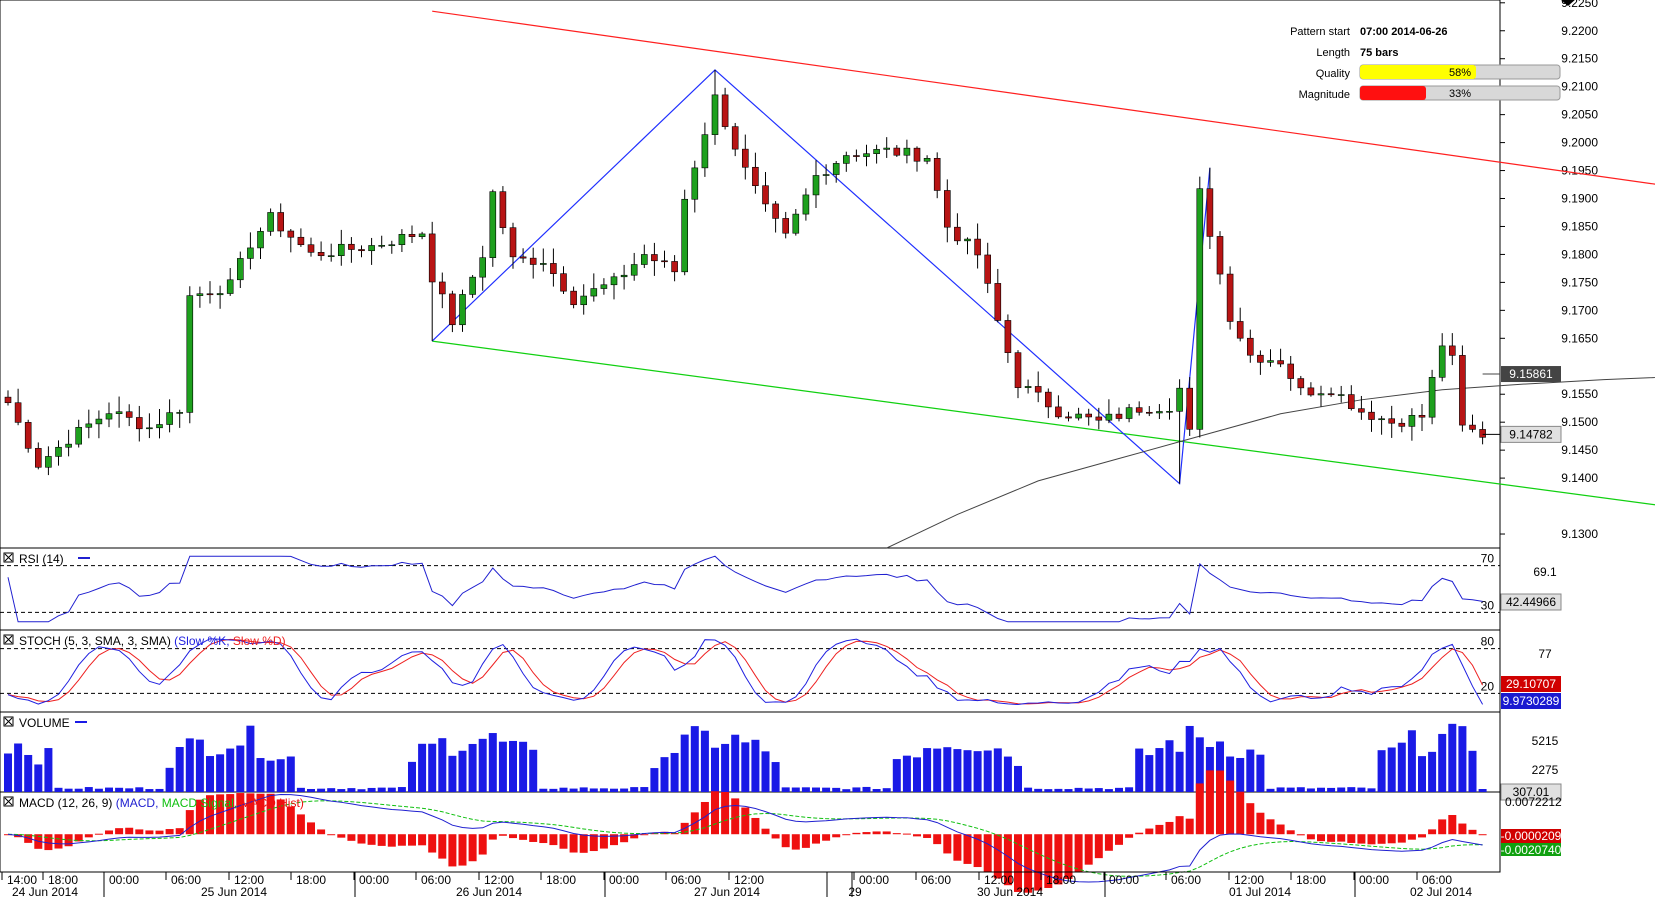 This screenshot has width=1655, height=897. I want to click on time-label: 00:00, so click(1374, 880).